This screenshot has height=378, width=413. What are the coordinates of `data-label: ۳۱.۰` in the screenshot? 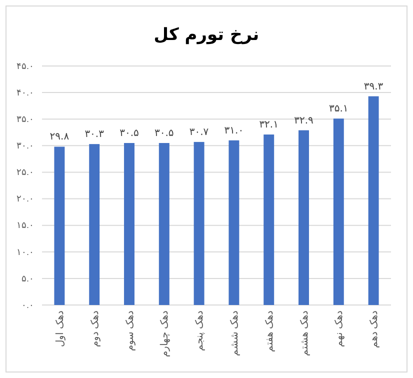 It's located at (234, 130).